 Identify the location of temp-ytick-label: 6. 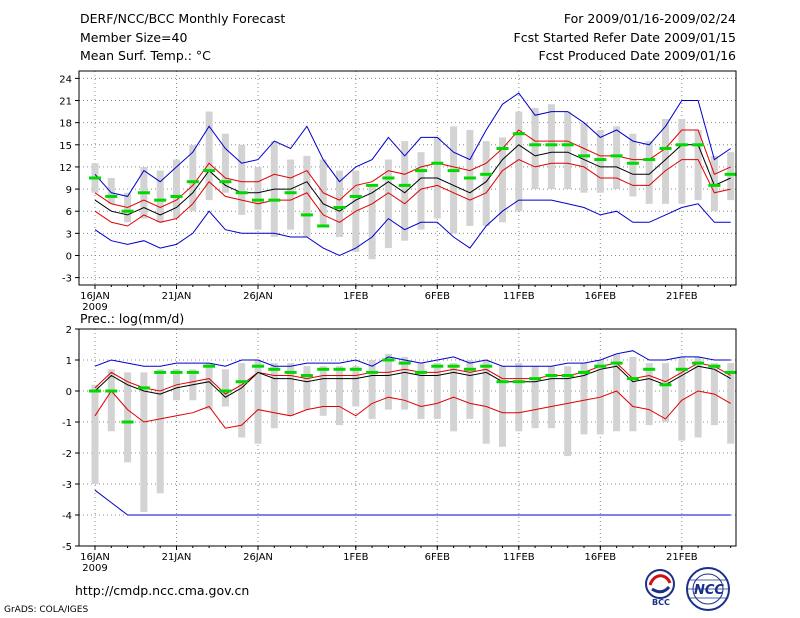
(69, 212).